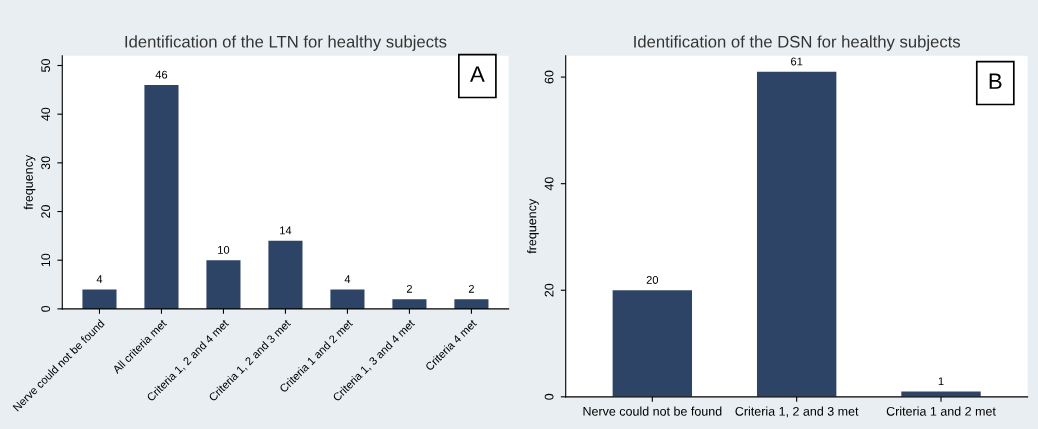 The height and width of the screenshot is (429, 1038). What do you see at coordinates (477, 74) in the screenshot?
I see `annotation: A` at bounding box center [477, 74].